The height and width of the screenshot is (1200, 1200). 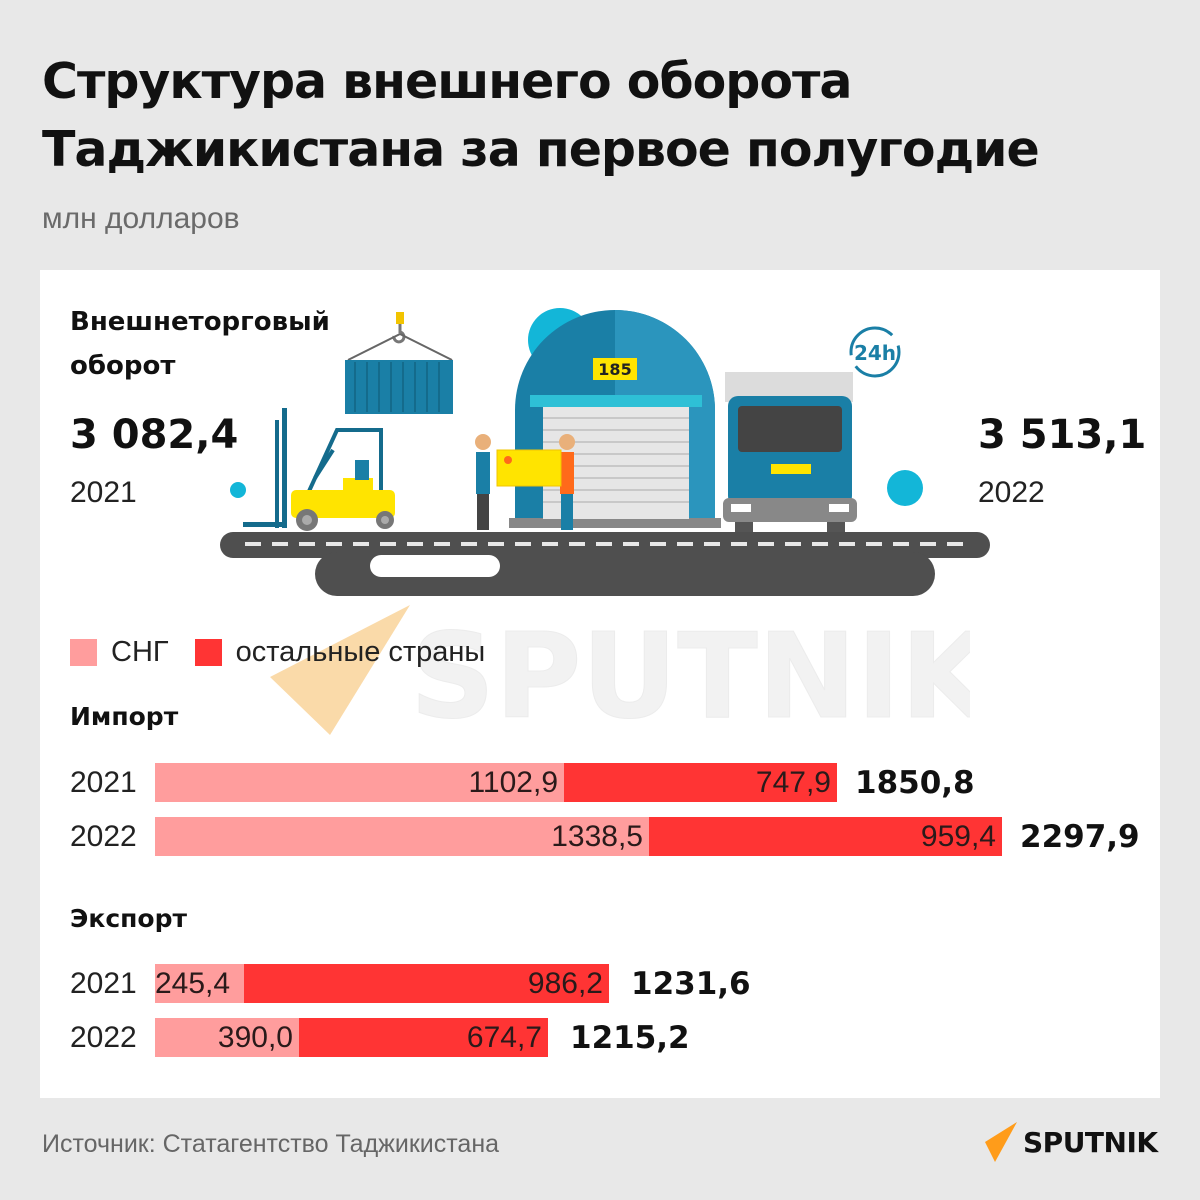 What do you see at coordinates (614, 369) in the screenshot?
I see `svg-text: 185` at bounding box center [614, 369].